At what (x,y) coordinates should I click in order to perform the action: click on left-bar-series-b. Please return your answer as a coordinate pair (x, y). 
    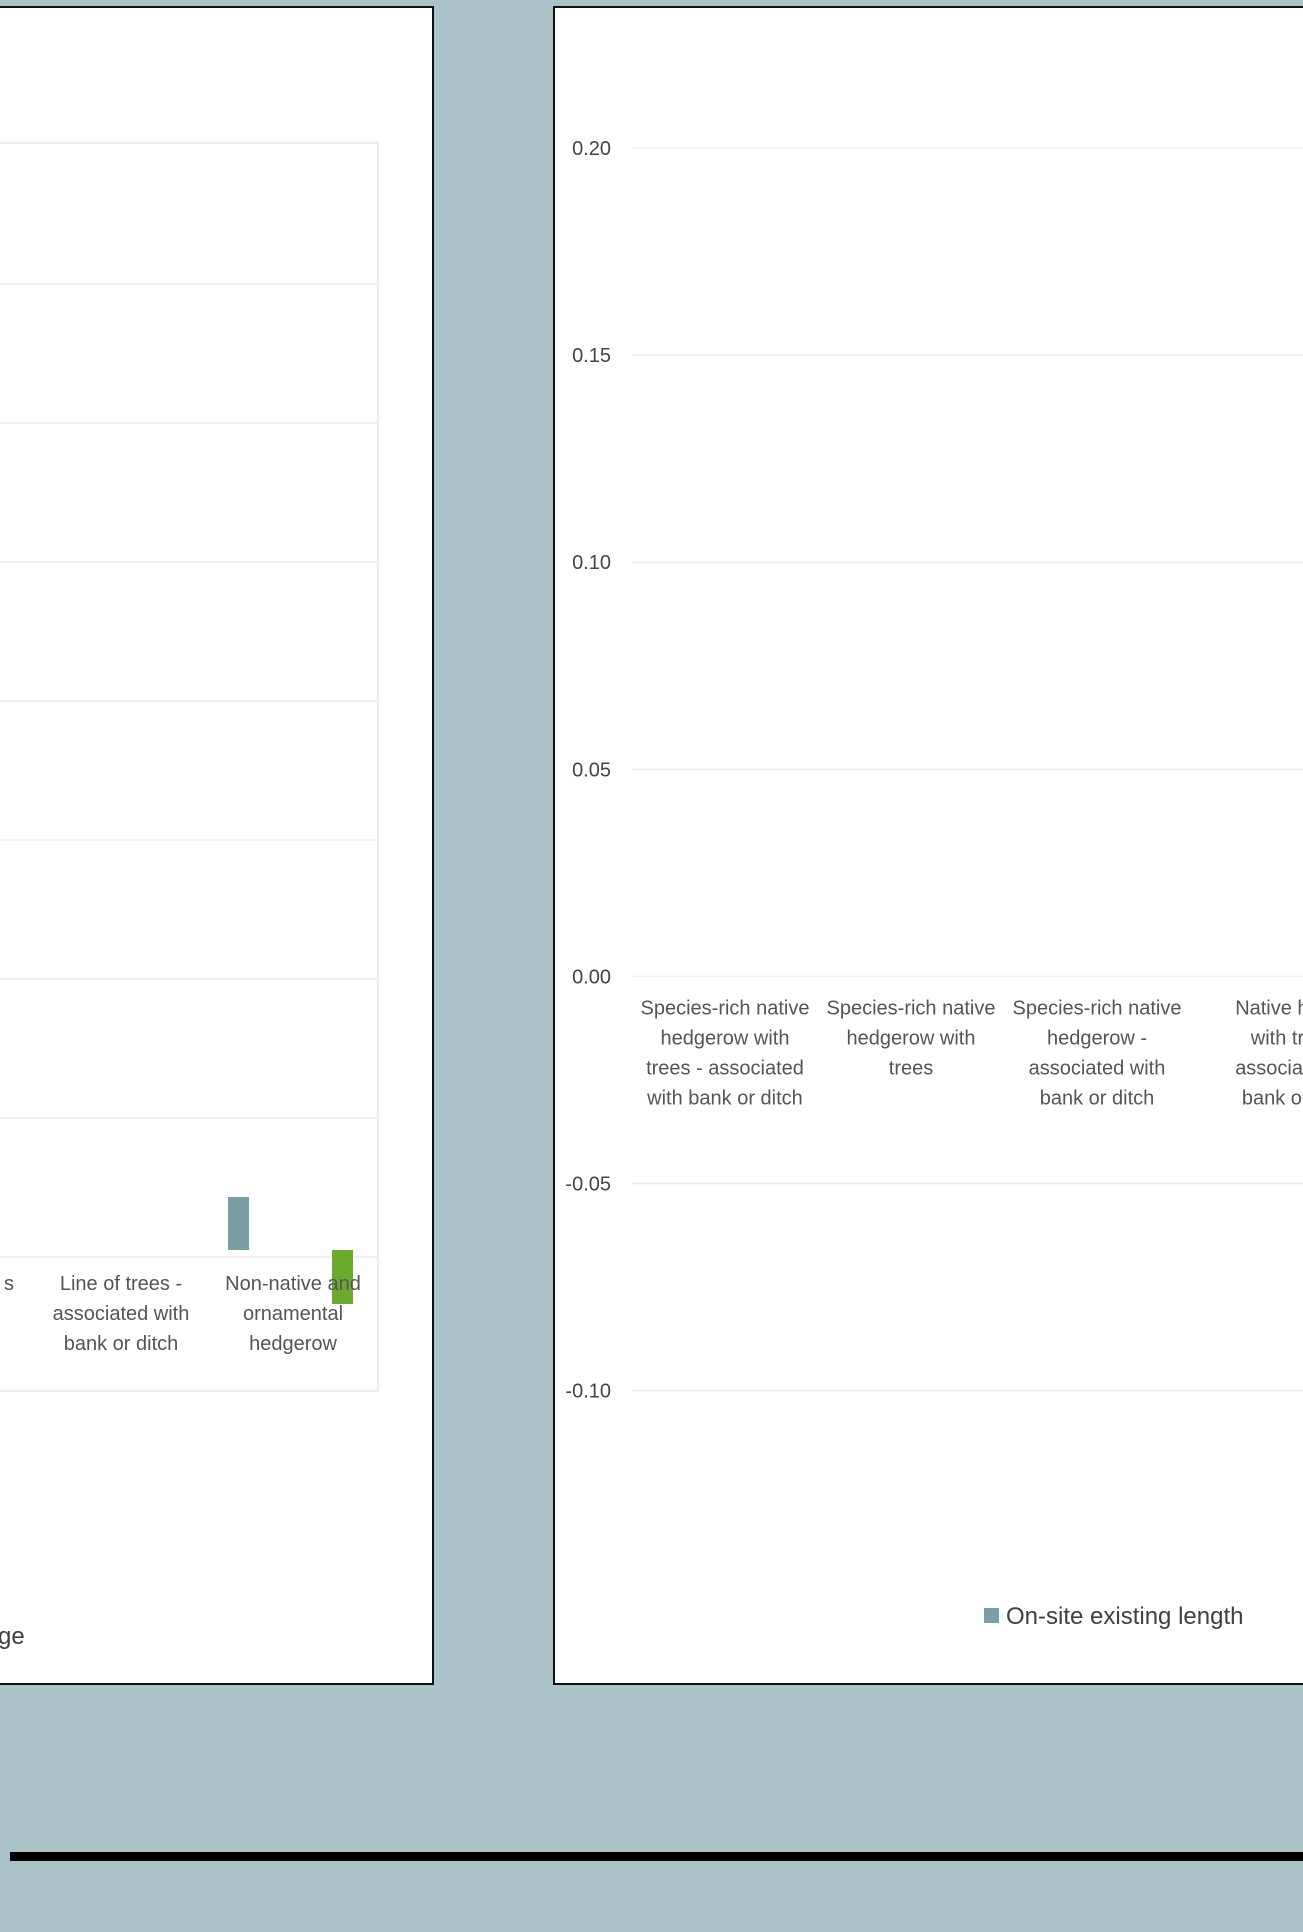
    Looking at the image, I should click on (342, 1277).